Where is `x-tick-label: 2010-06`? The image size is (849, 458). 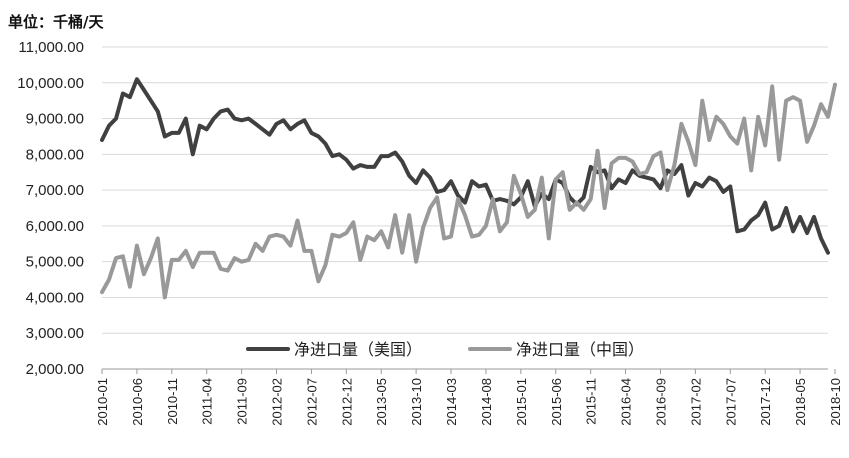 x-tick-label: 2010-06 is located at coordinates (137, 402).